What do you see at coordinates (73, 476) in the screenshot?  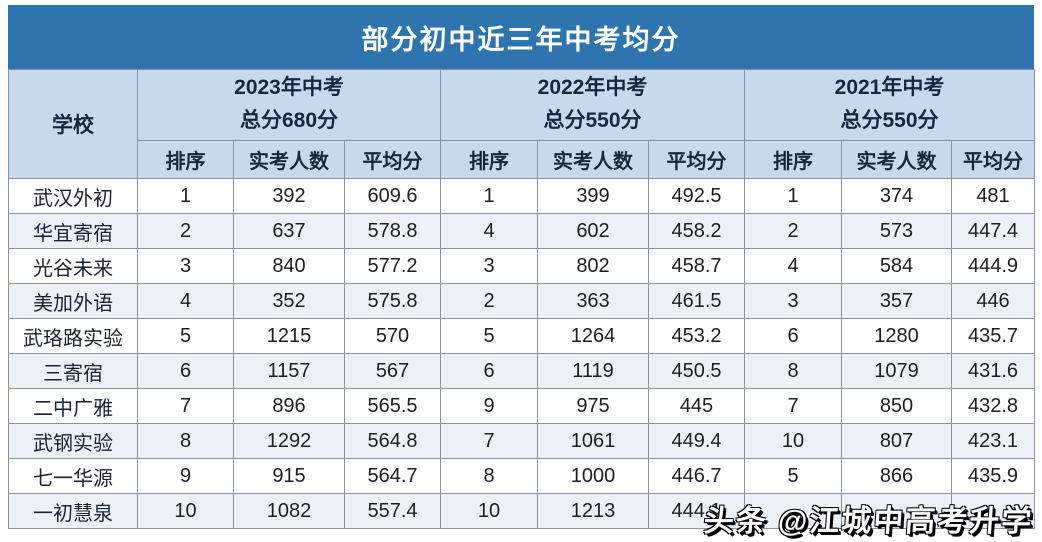 I see `school-name: 七一华源` at bounding box center [73, 476].